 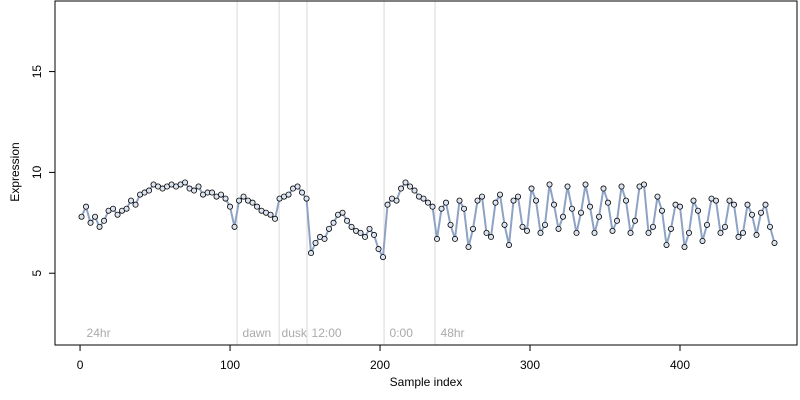 I want to click on x-tick-label: 200, so click(x=380, y=365).